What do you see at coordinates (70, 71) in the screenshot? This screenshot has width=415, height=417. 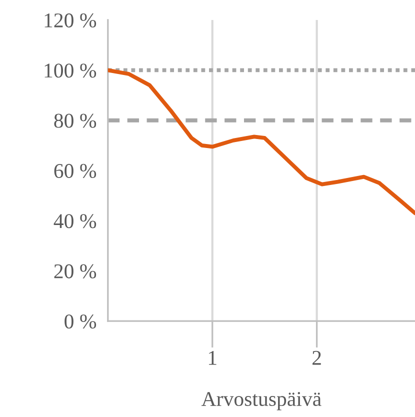 I see `y-tick-label: 100 %` at bounding box center [70, 71].